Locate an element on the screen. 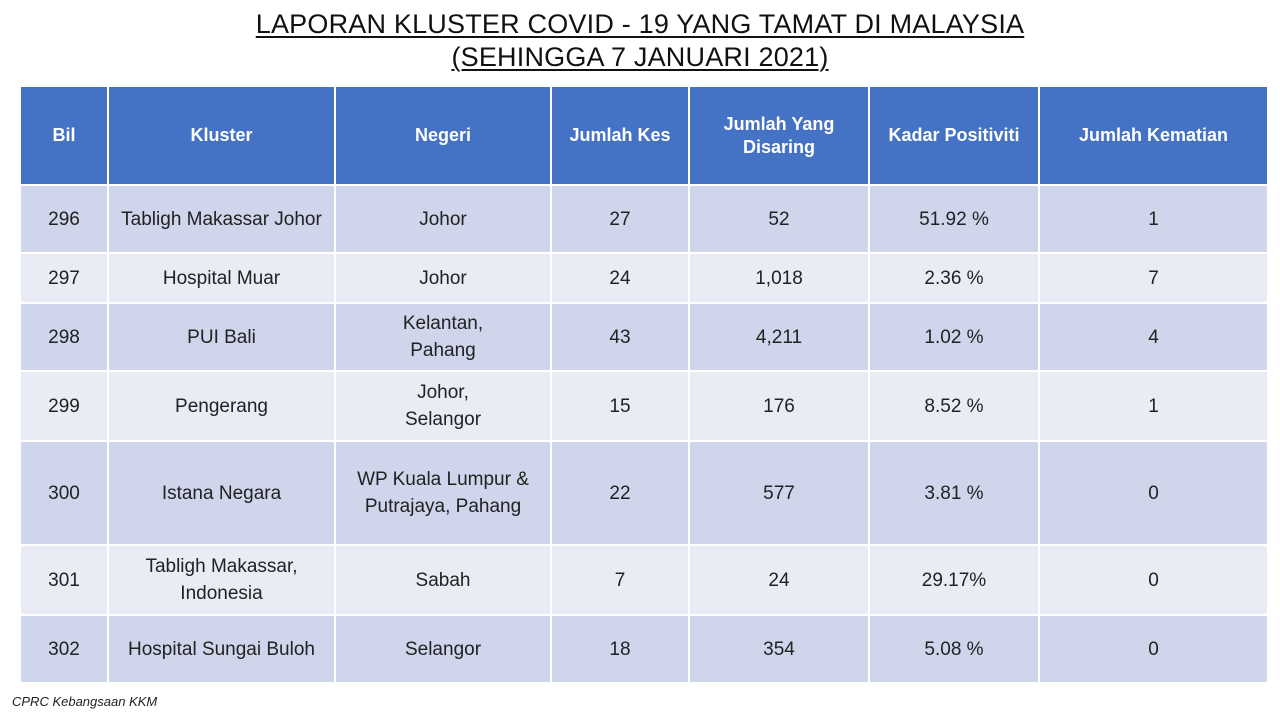 Image resolution: width=1280 pixels, height=720 pixels. header-jumlah-kes: Jumlah Kes is located at coordinates (620, 135).